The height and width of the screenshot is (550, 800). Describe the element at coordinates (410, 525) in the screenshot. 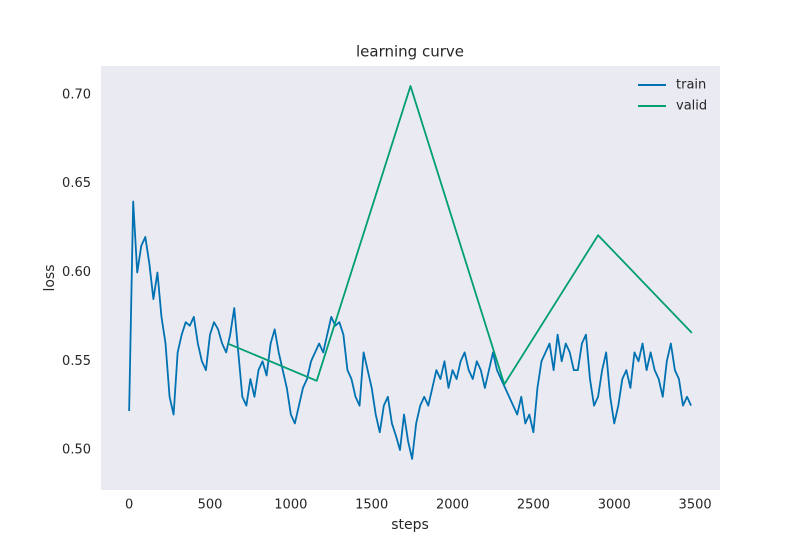

I see `x-axis-label: steps` at that location.